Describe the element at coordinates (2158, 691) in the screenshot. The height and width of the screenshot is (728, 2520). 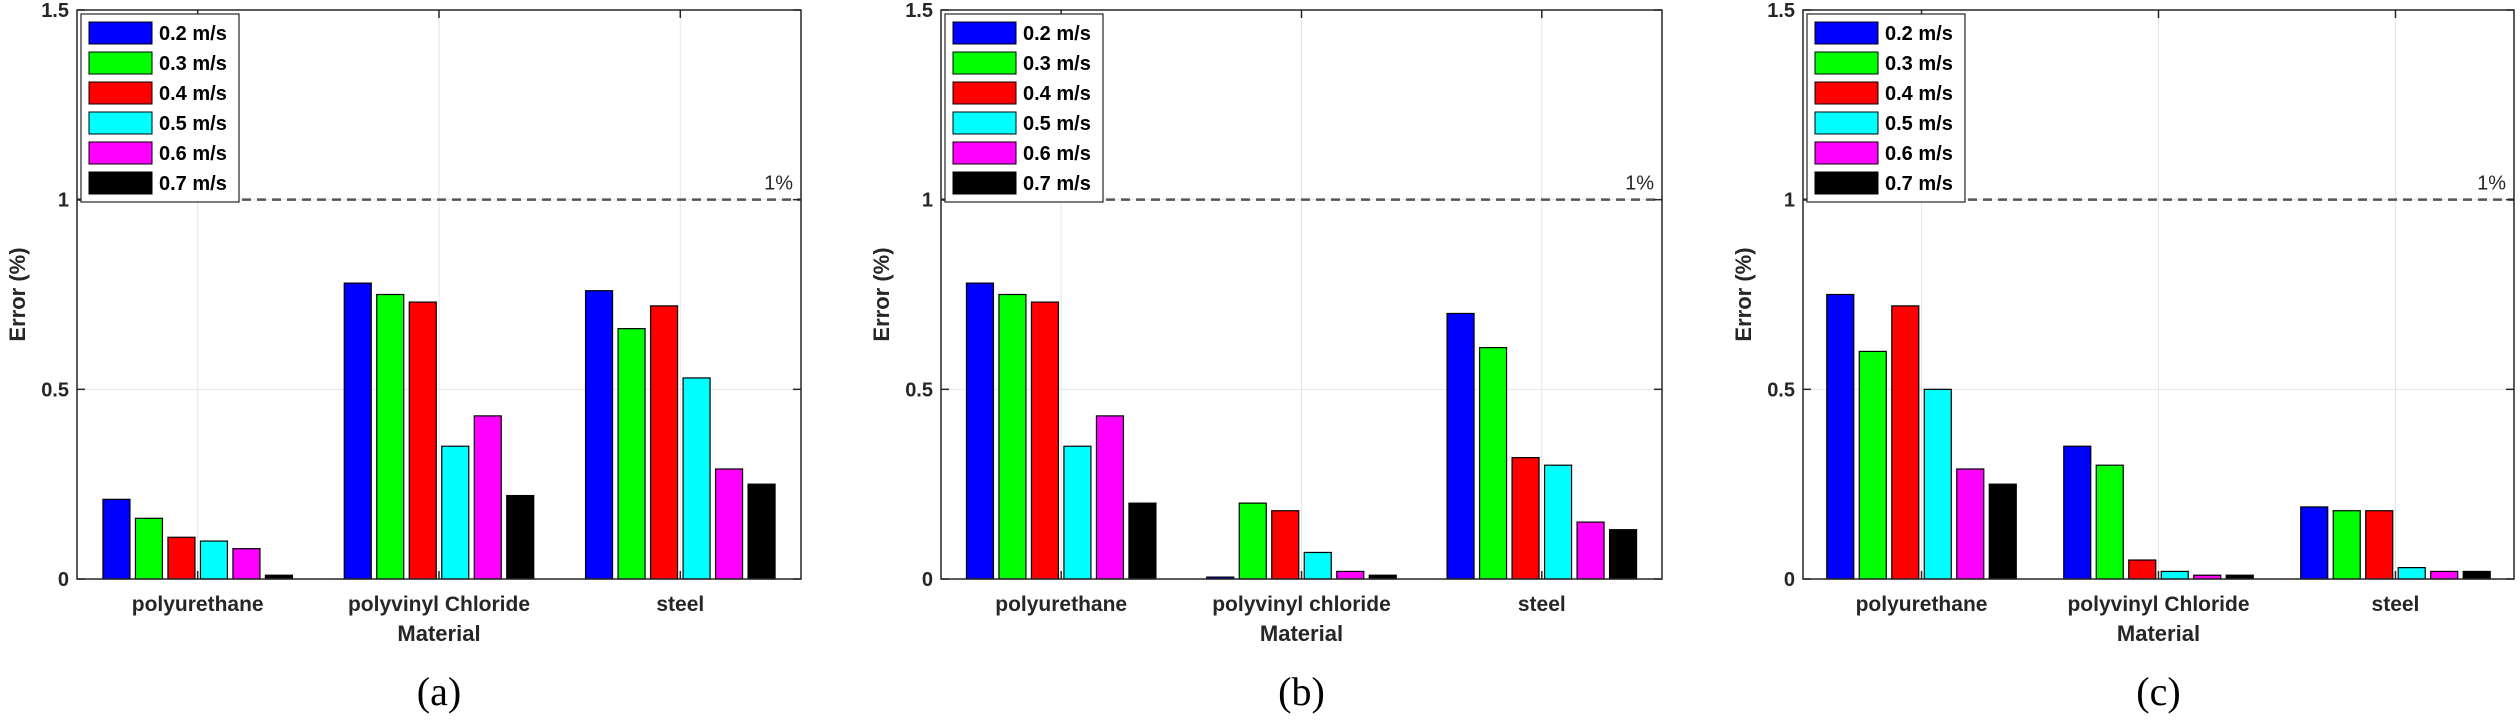
I see `panel-caption: (c)` at that location.